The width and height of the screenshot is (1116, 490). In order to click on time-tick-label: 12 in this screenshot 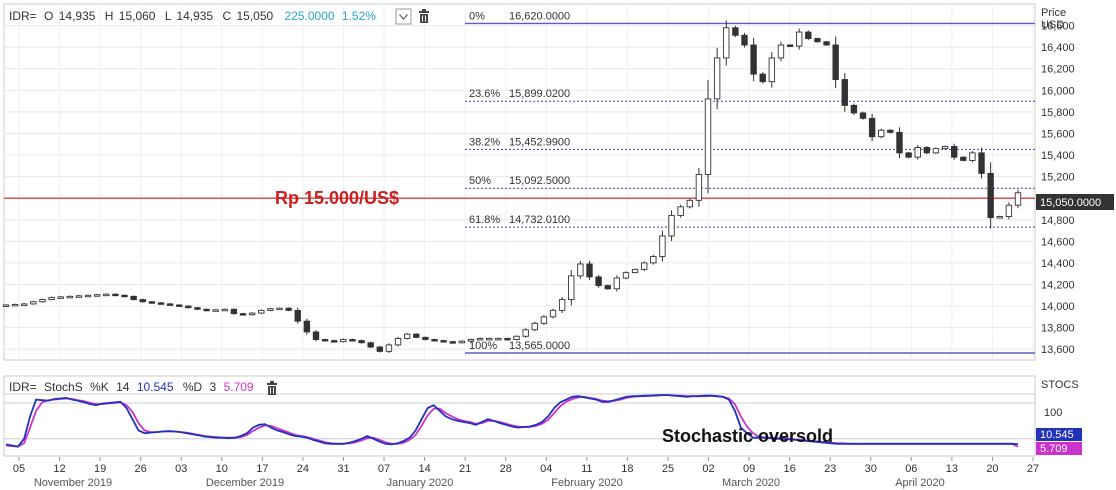, I will do `click(59, 469)`.